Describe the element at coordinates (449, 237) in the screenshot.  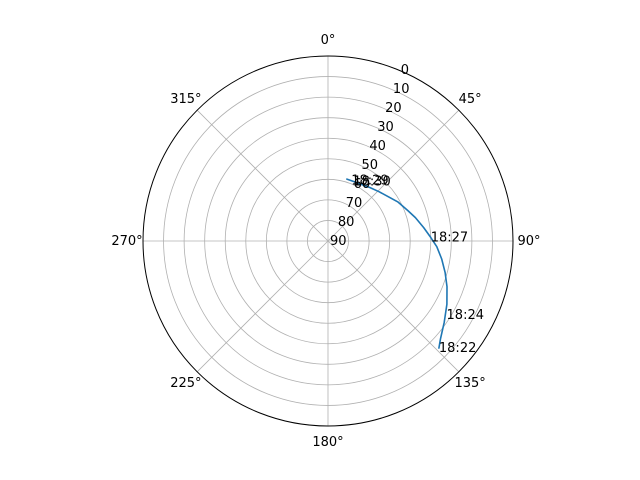
I see `time-annotation-2: 18:27` at that location.